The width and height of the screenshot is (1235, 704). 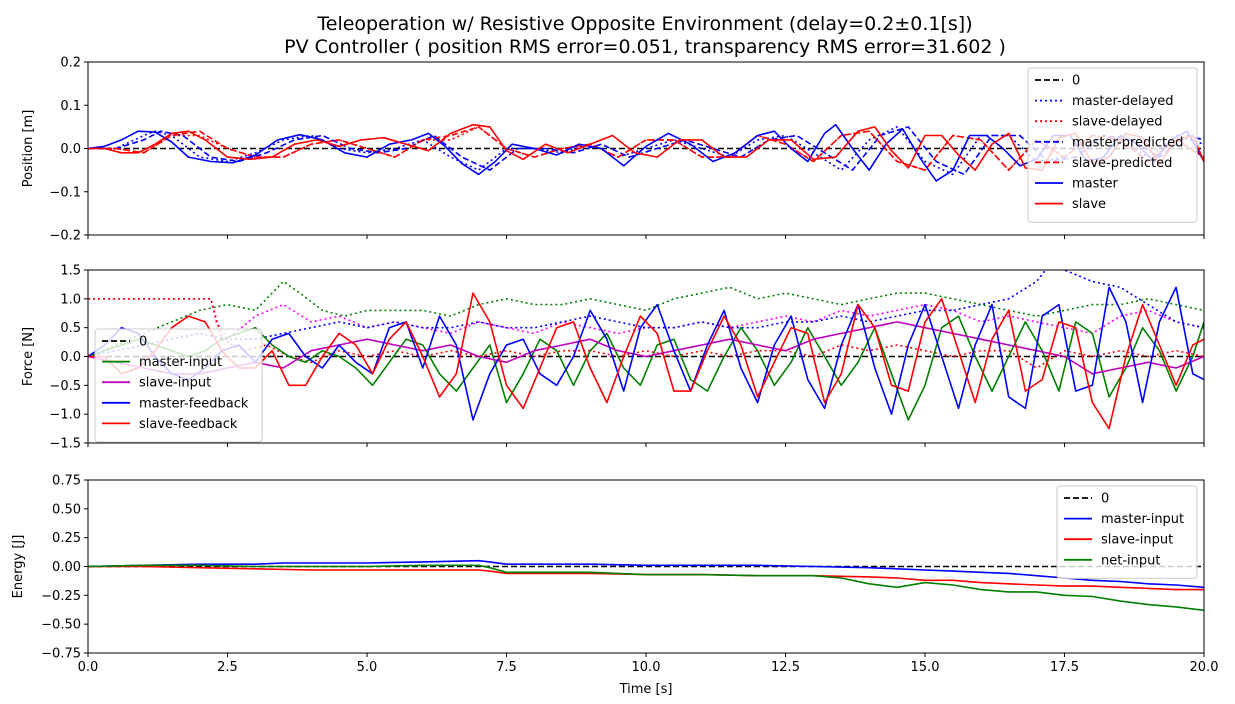 I want to click on y-axis-label: Force [N], so click(x=28, y=356).